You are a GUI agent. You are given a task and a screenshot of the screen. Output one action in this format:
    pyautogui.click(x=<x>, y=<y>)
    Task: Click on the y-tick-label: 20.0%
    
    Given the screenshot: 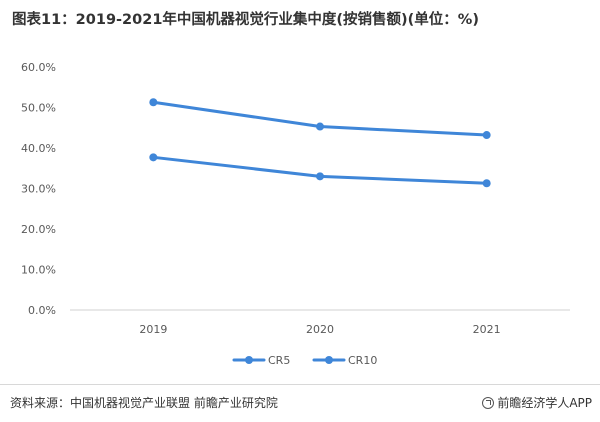 What is the action you would take?
    pyautogui.click(x=38, y=229)
    